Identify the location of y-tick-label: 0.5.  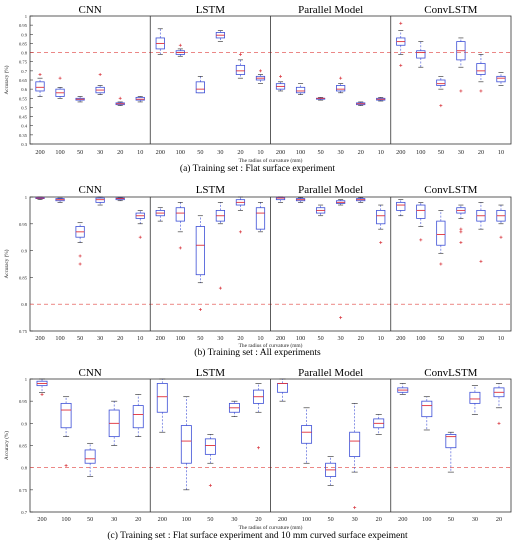
(24, 107).